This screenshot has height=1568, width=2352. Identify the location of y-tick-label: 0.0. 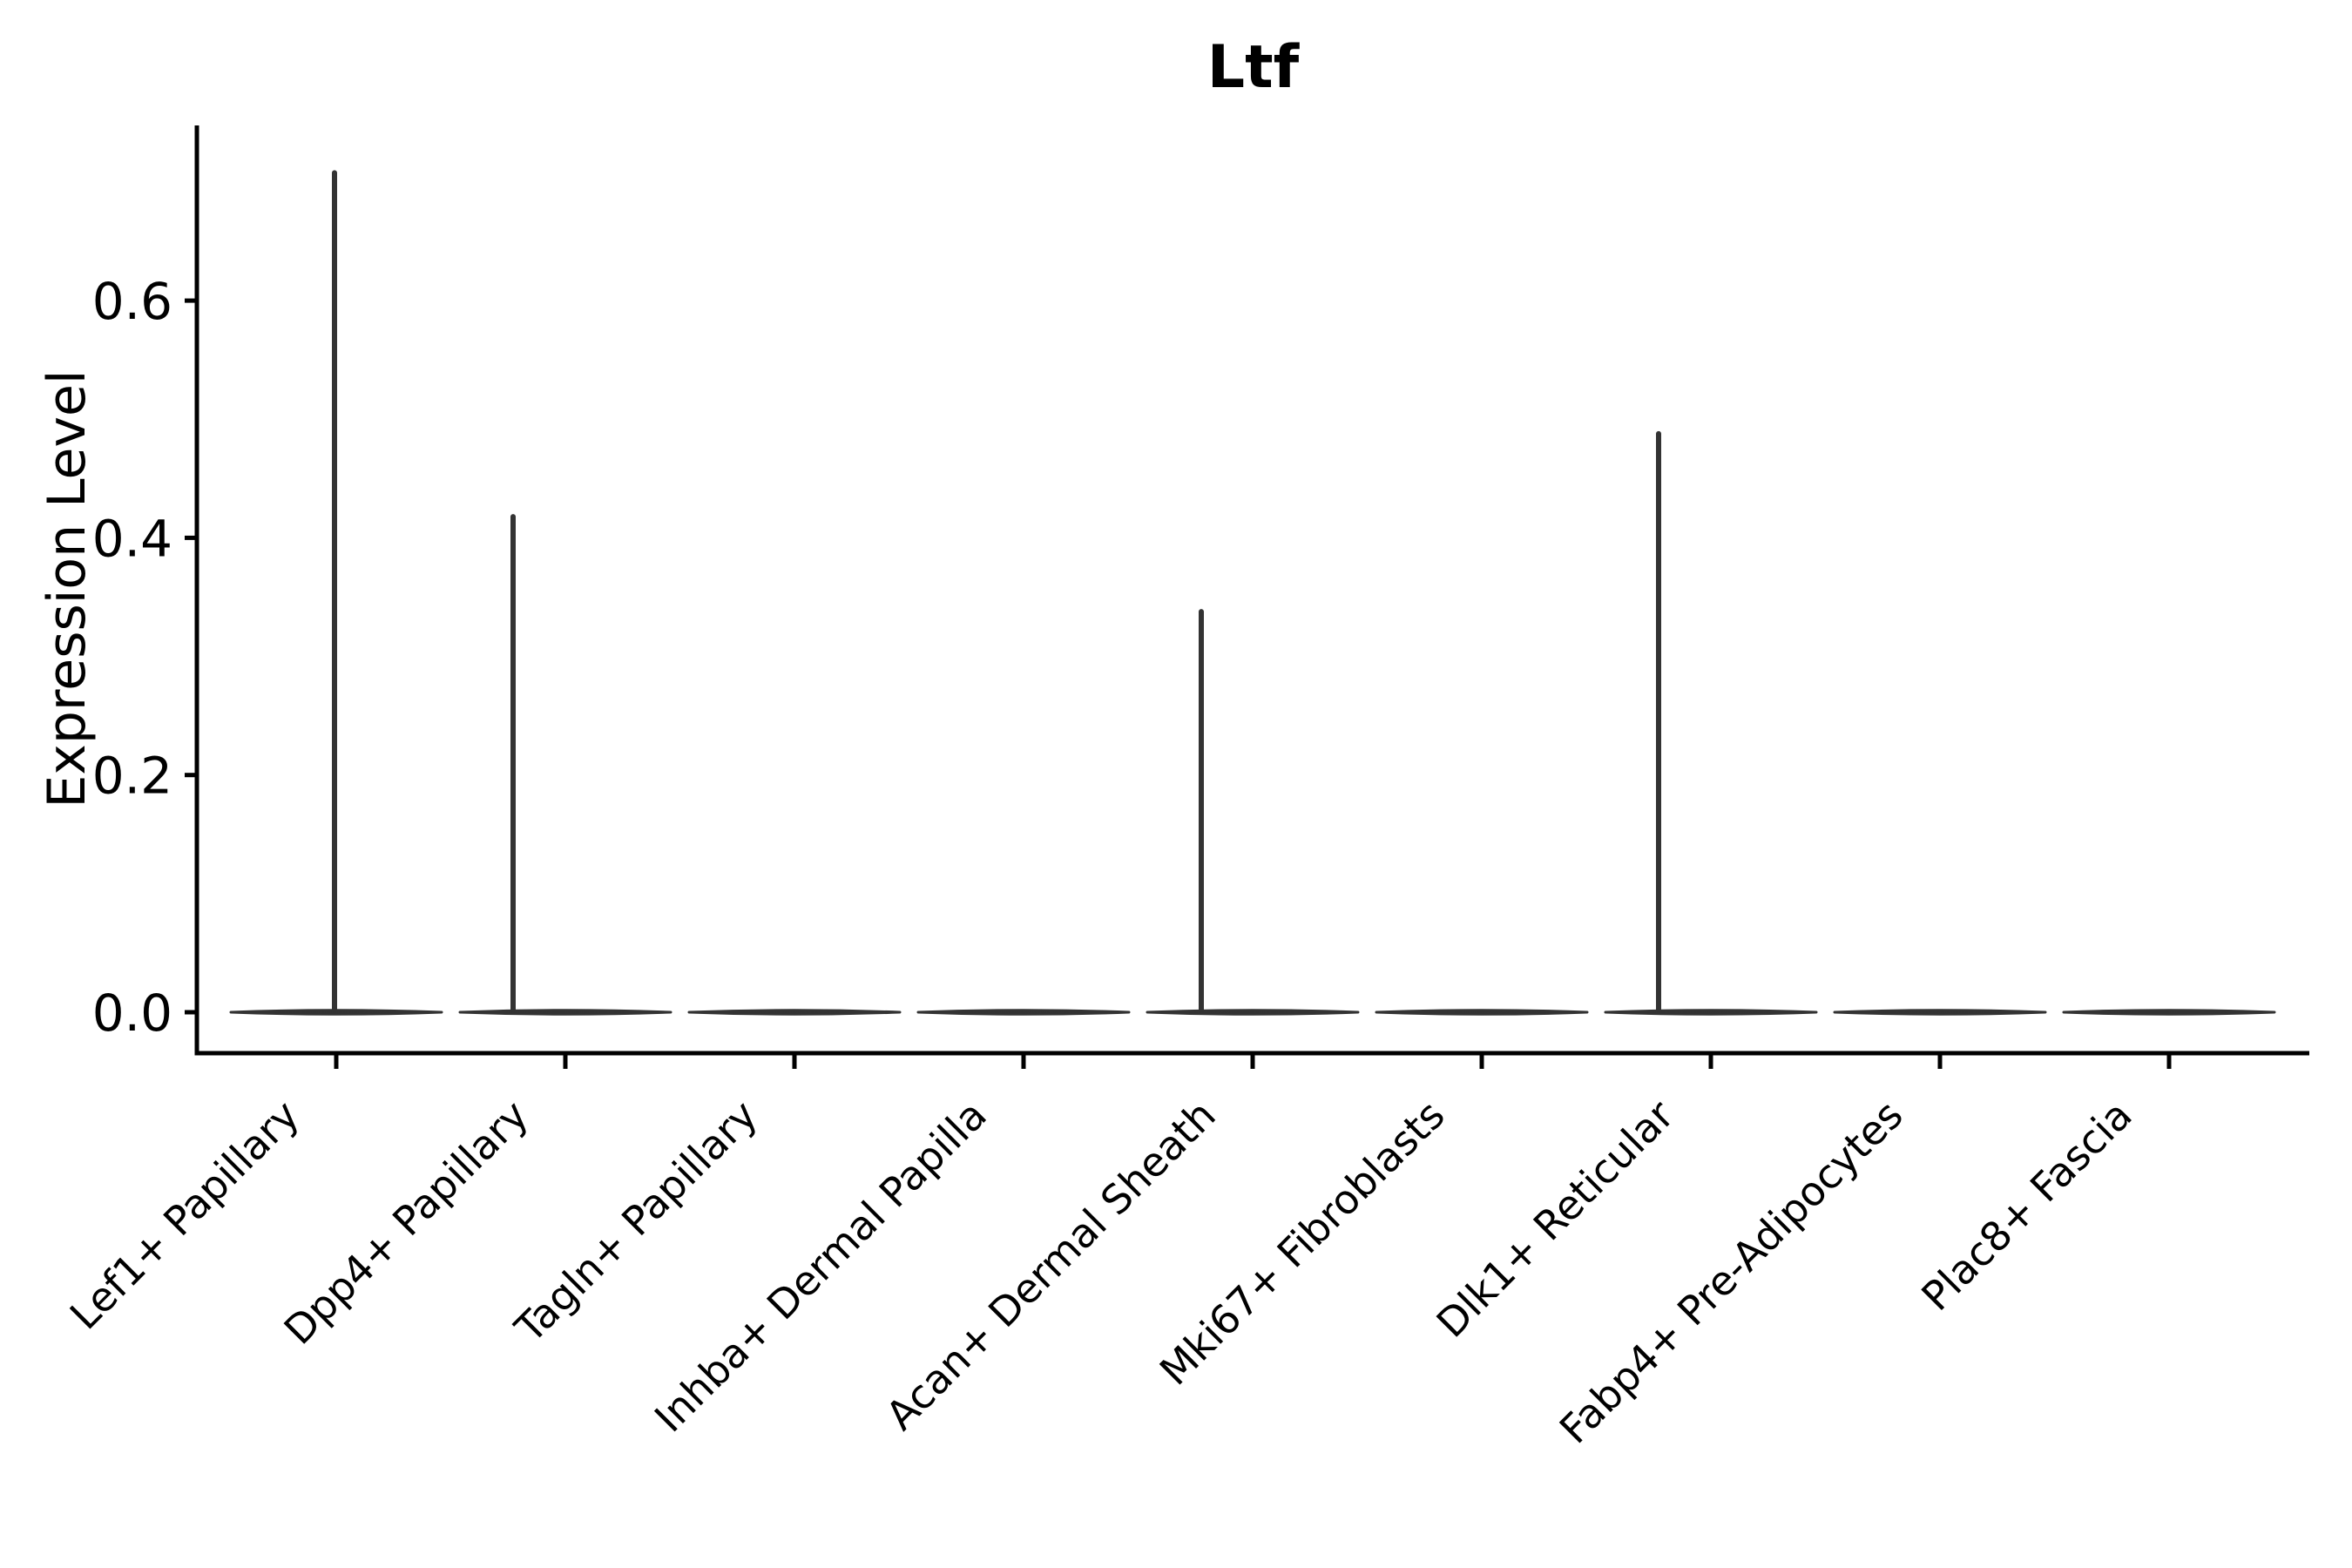
(132, 1013).